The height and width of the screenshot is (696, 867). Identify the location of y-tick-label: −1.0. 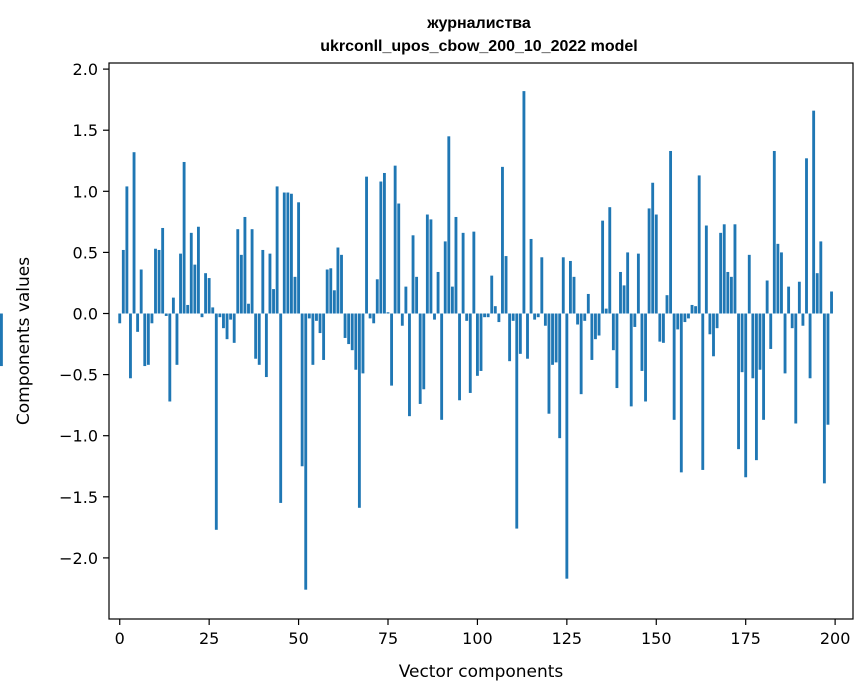
(78, 436).